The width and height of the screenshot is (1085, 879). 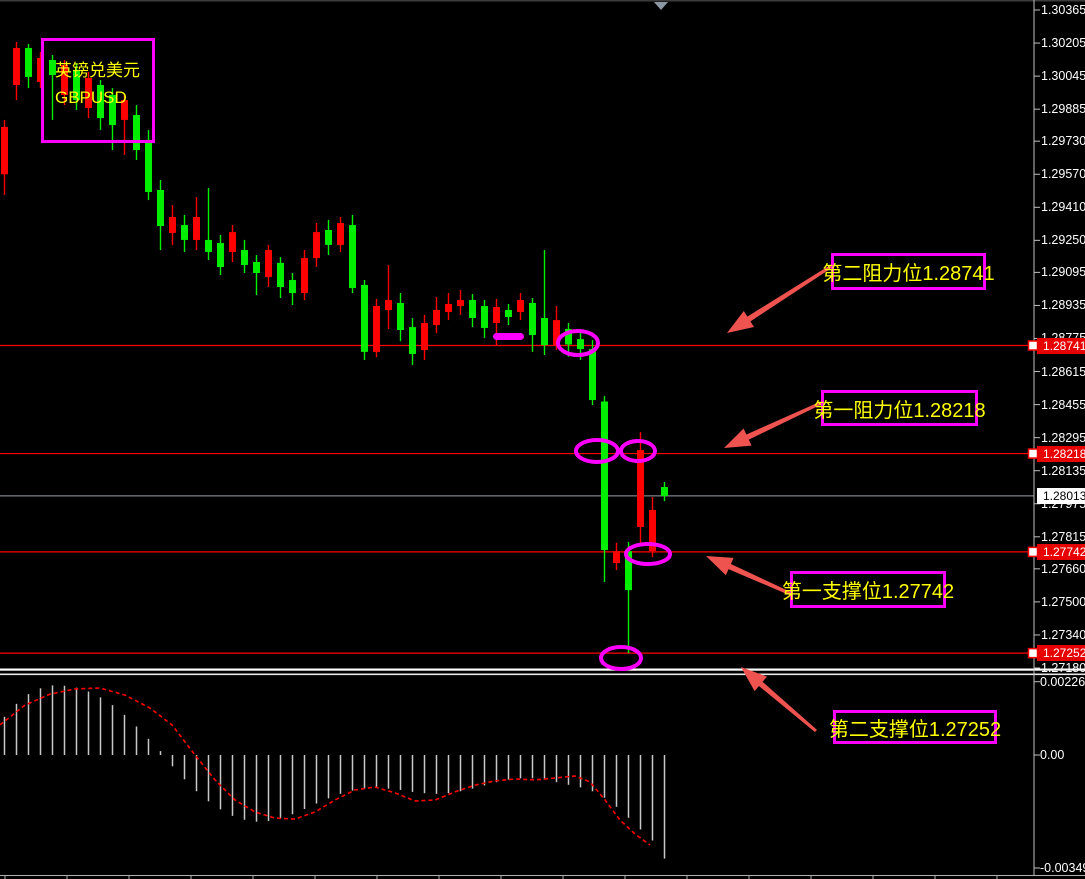 I want to click on signal-line, so click(x=325, y=766).